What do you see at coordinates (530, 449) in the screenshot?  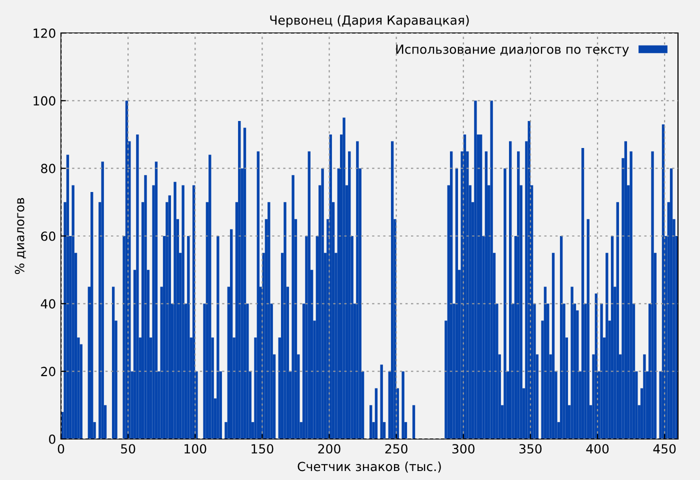 I see `x-tick-label: 350` at bounding box center [530, 449].